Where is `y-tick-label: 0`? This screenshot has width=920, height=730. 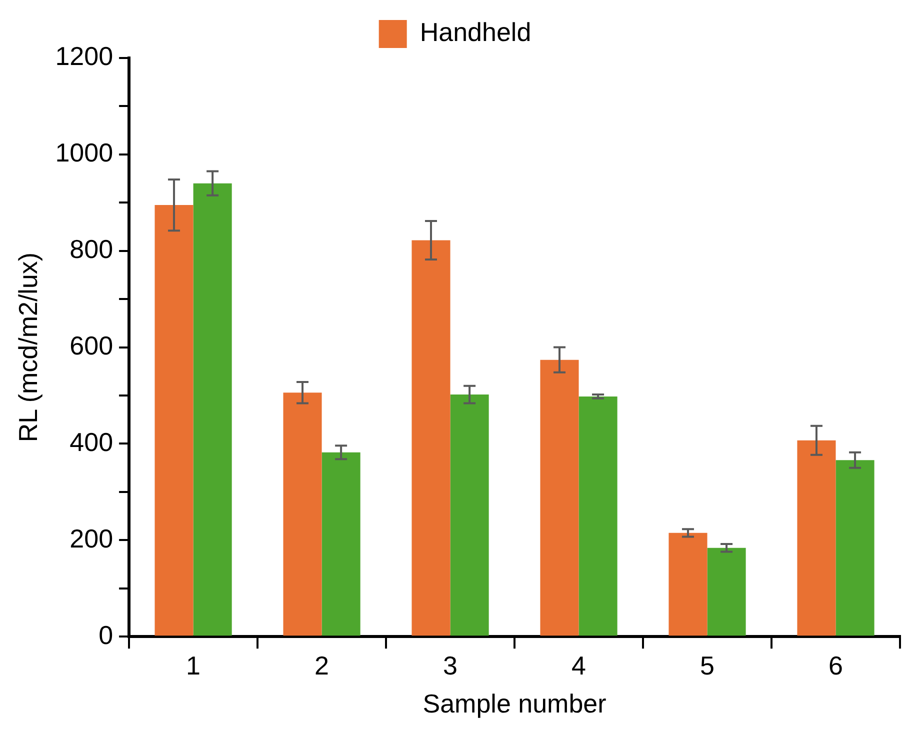
y-tick-label: 0 is located at coordinates (106, 635).